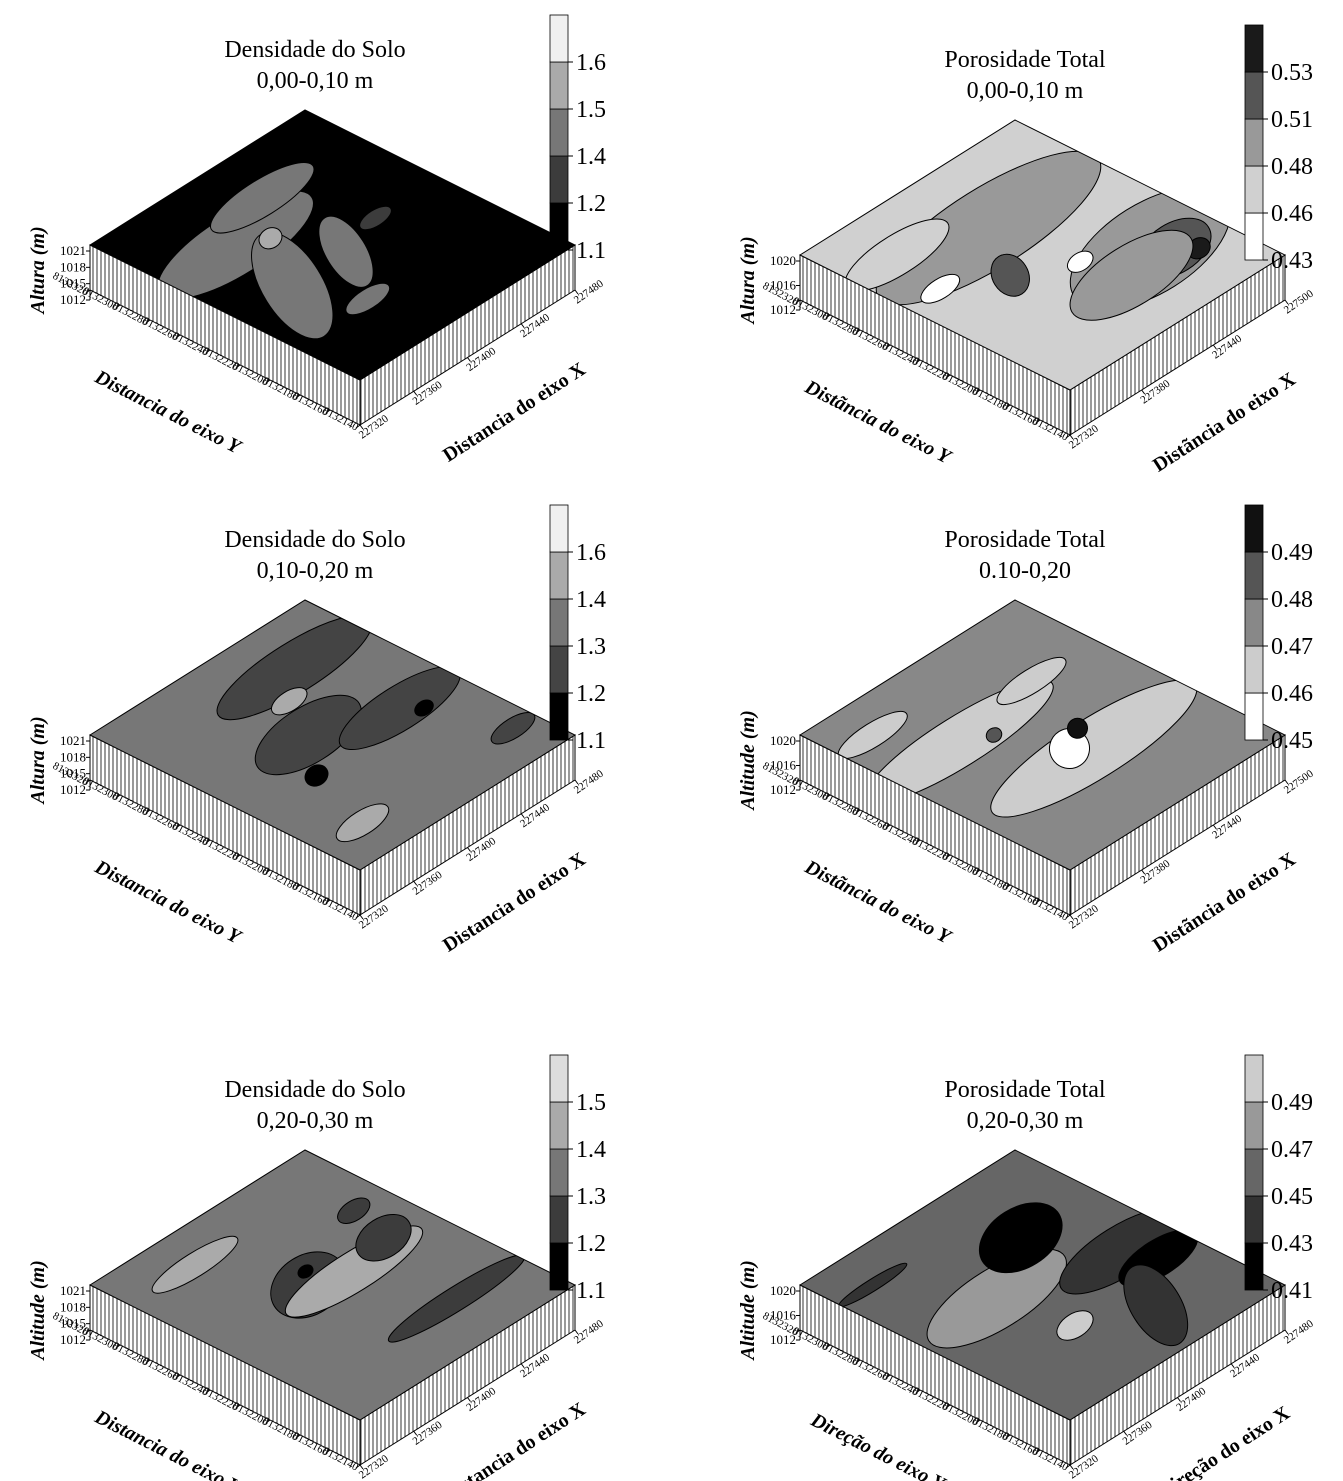 The image size is (1343, 1481). I want to click on z-tick-label: 1018, so click(73, 266).